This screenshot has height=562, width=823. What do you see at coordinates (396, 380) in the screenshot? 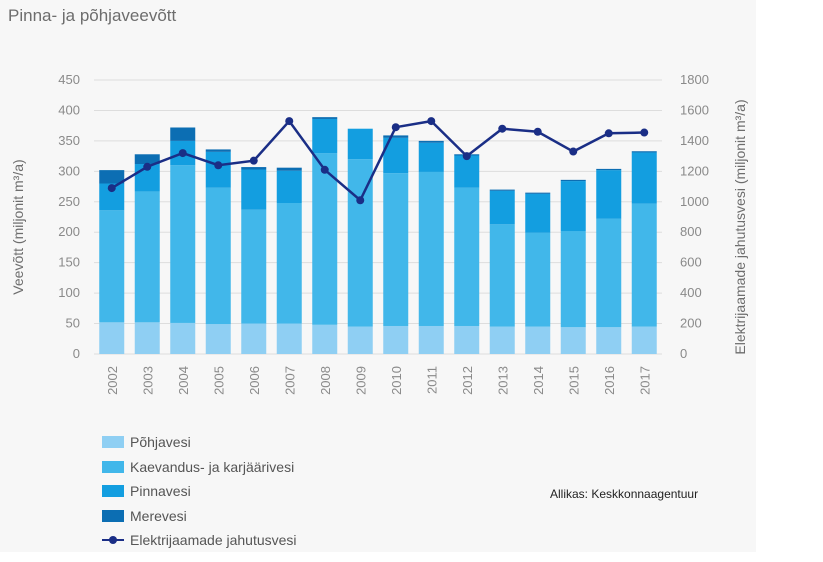
I see `x-tick-label: 2010` at bounding box center [396, 380].